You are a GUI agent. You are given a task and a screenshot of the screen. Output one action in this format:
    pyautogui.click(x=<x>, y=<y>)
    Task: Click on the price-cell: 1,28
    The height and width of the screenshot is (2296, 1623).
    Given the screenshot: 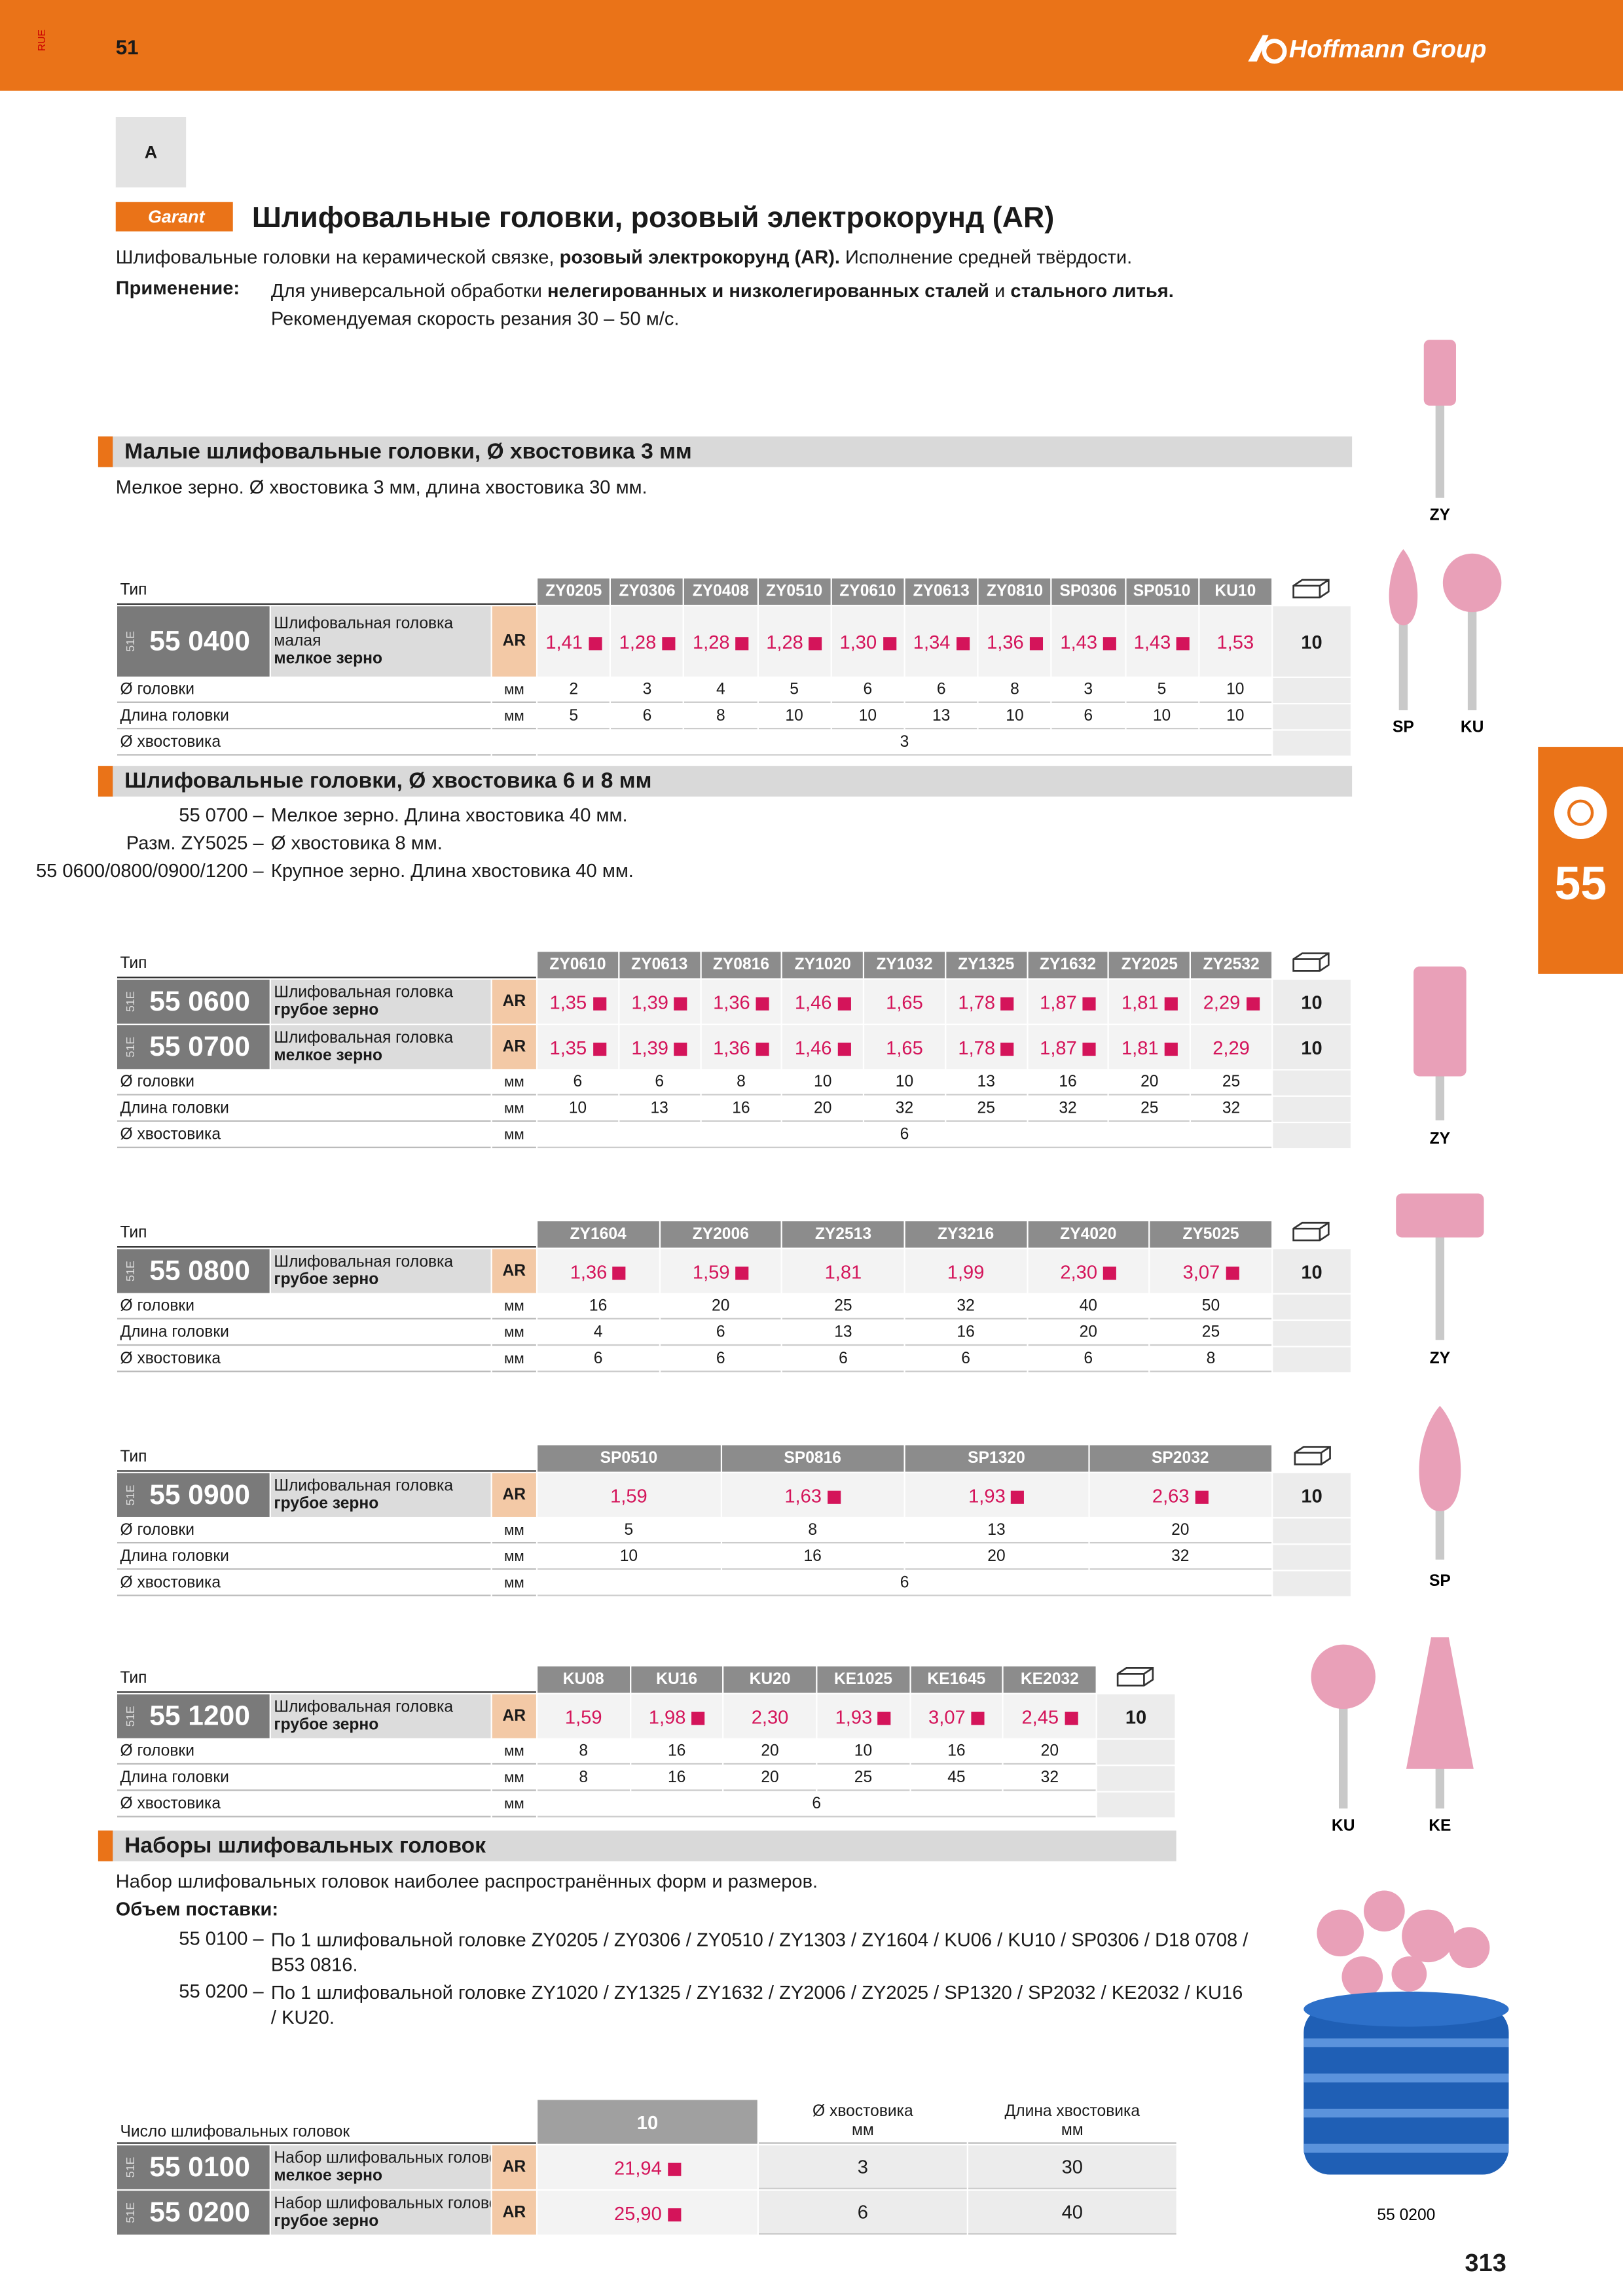 What is the action you would take?
    pyautogui.click(x=647, y=641)
    